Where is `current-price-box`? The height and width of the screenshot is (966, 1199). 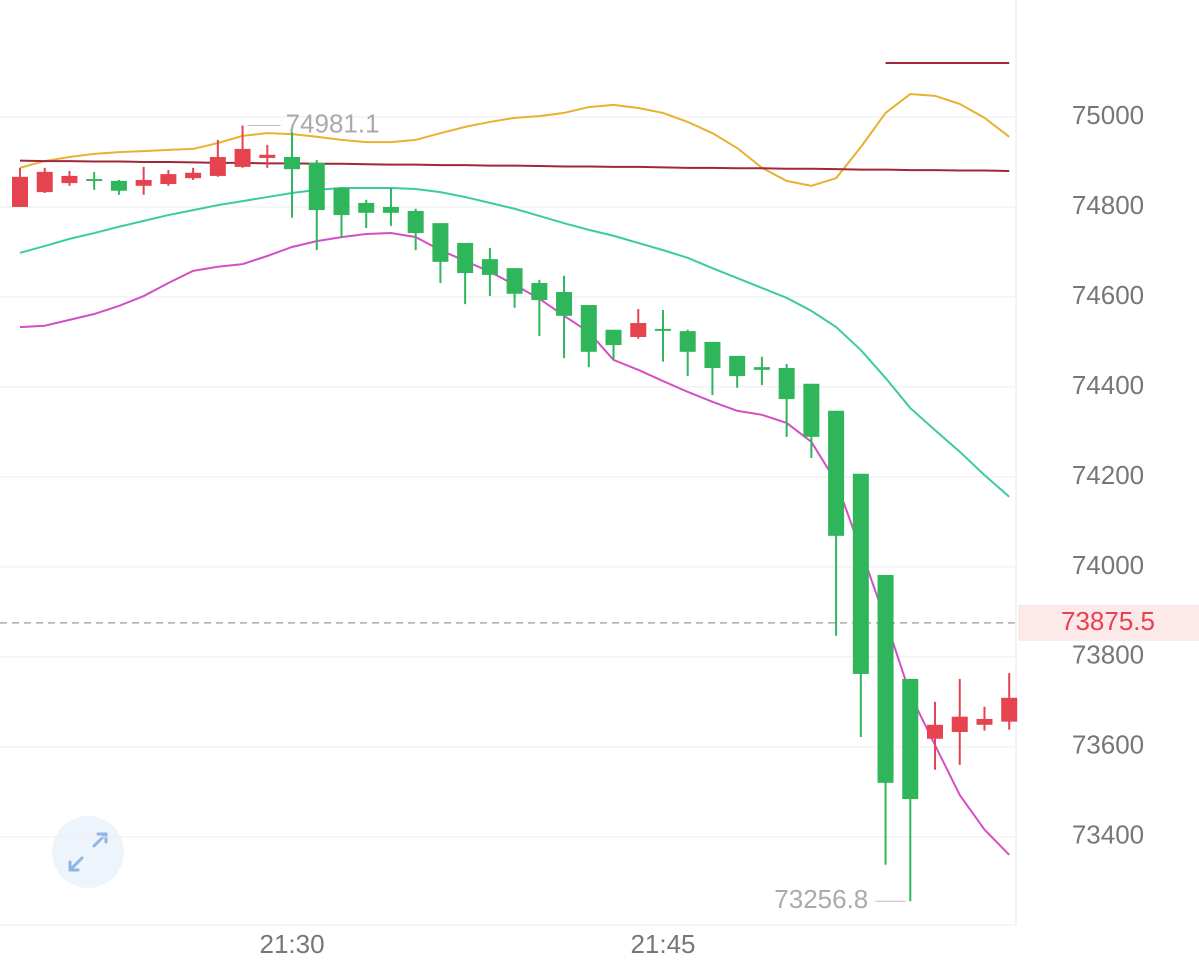
current-price-box is located at coordinates (1108, 622).